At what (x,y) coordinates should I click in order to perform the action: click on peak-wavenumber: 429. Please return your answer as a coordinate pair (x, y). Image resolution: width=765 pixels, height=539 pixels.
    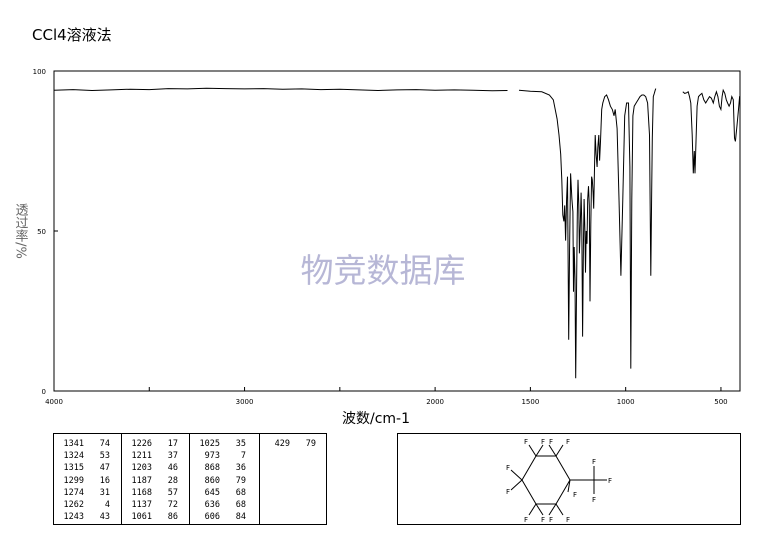
    Looking at the image, I should click on (282, 444).